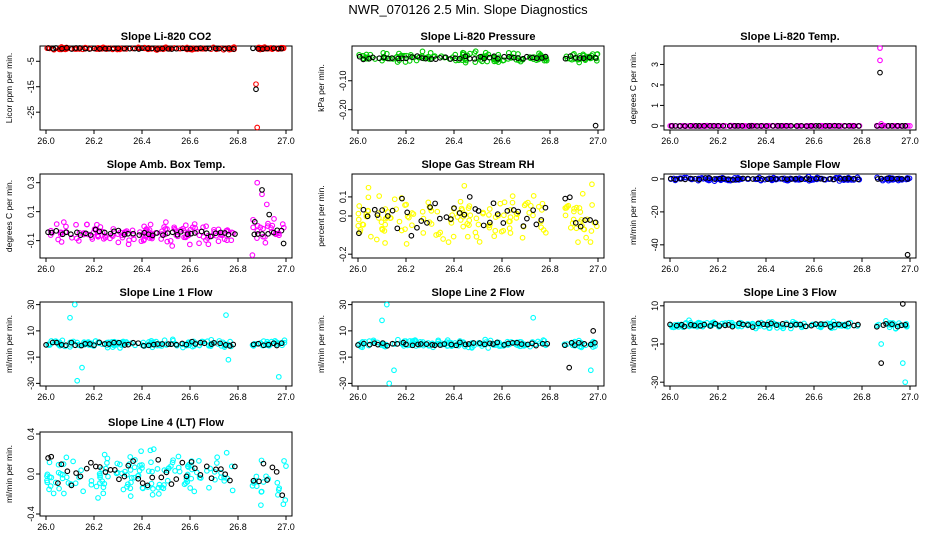 The image size is (936, 540). What do you see at coordinates (881, 363) in the screenshot?
I see `panel-9-outlier` at bounding box center [881, 363].